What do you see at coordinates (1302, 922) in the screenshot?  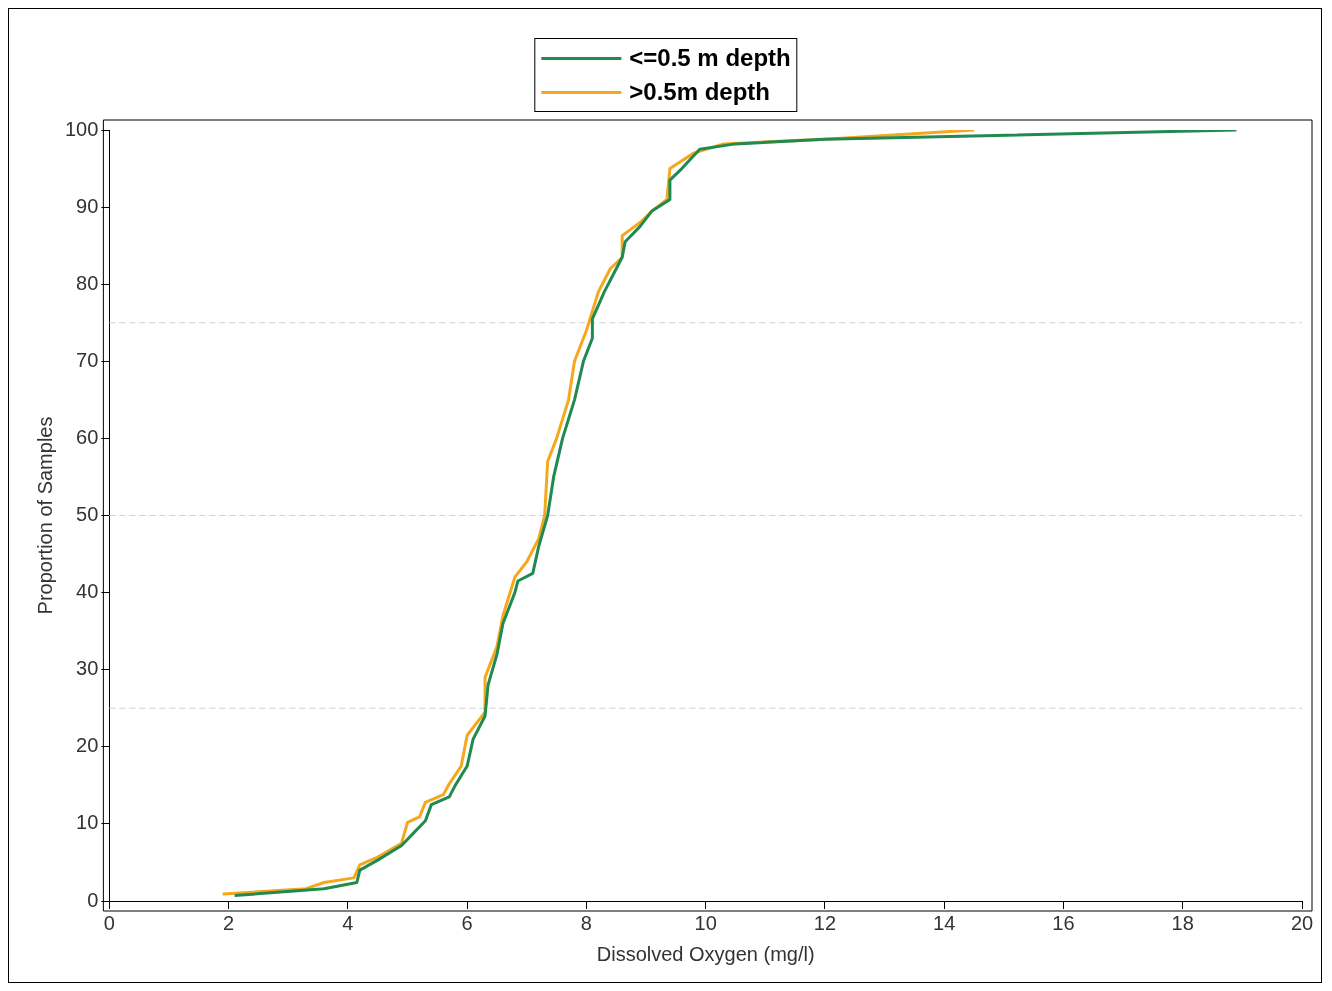 I see `x-tick-label: 20` at bounding box center [1302, 922].